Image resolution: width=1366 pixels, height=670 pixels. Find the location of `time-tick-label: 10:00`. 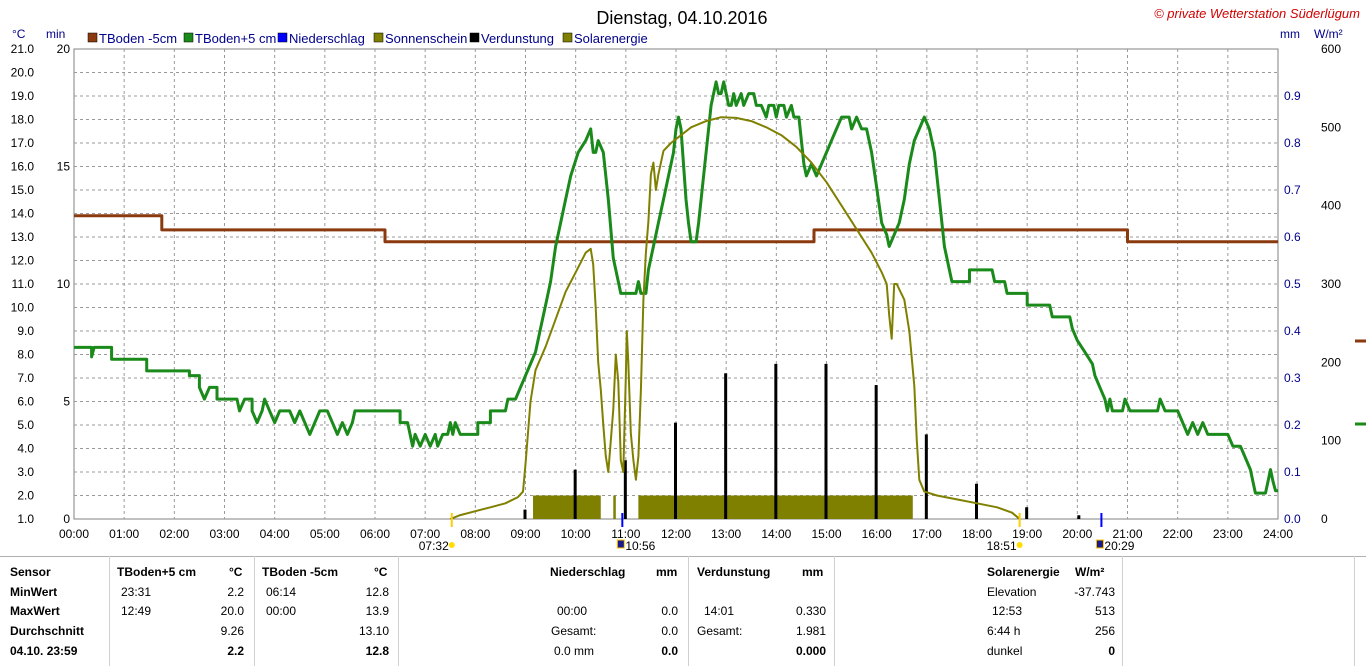

time-tick-label: 10:00 is located at coordinates (576, 534).